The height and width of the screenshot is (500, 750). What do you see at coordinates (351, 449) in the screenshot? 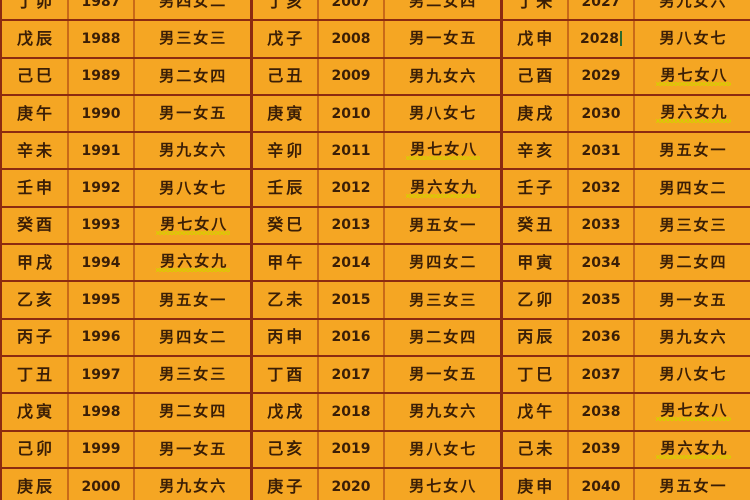
I see `year-text: 2019` at bounding box center [351, 449].